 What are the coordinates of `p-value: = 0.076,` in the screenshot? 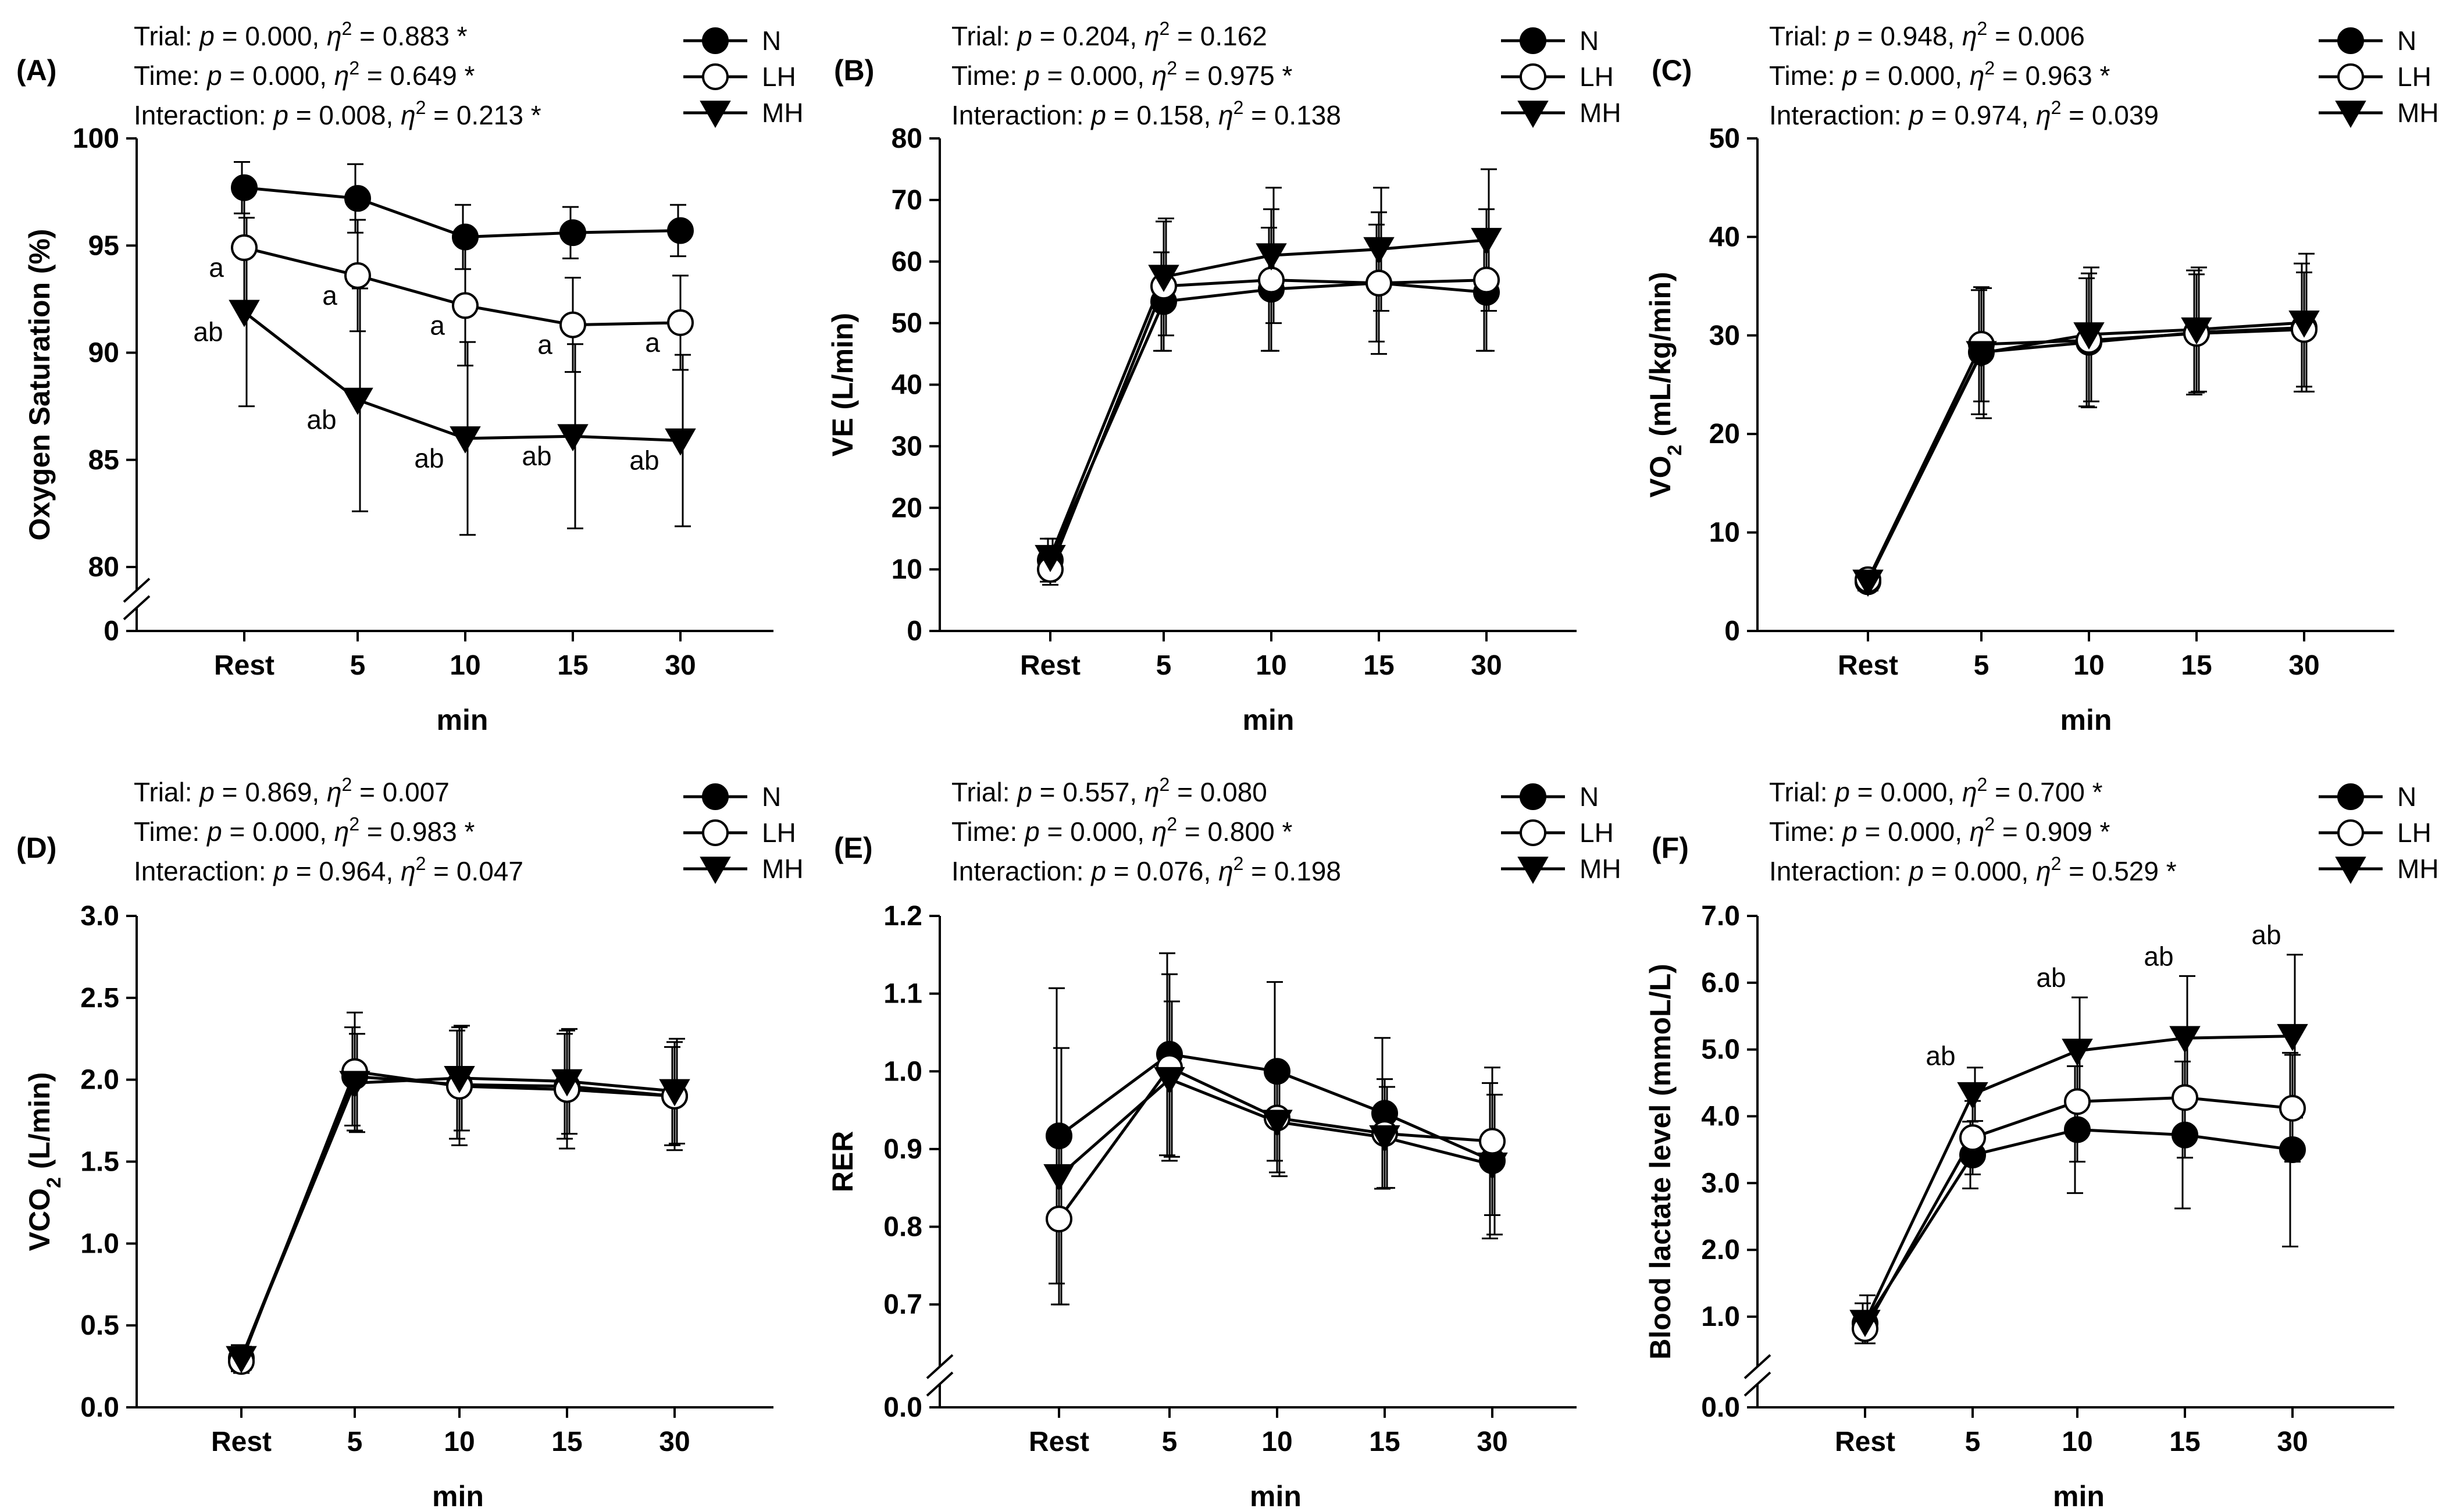 It's located at (1162, 871).